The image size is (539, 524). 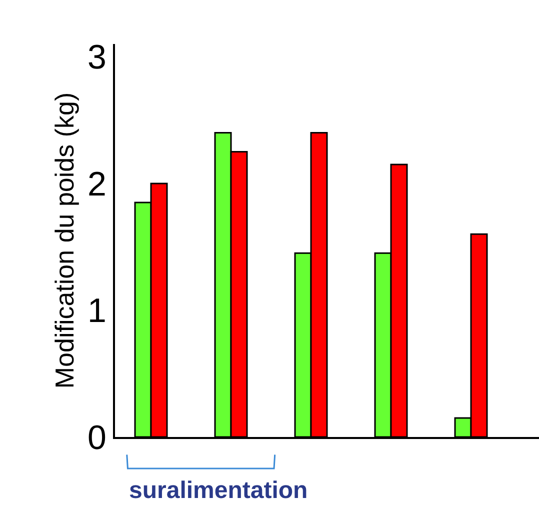 What do you see at coordinates (97, 311) in the screenshot?
I see `y-tick-label: 1` at bounding box center [97, 311].